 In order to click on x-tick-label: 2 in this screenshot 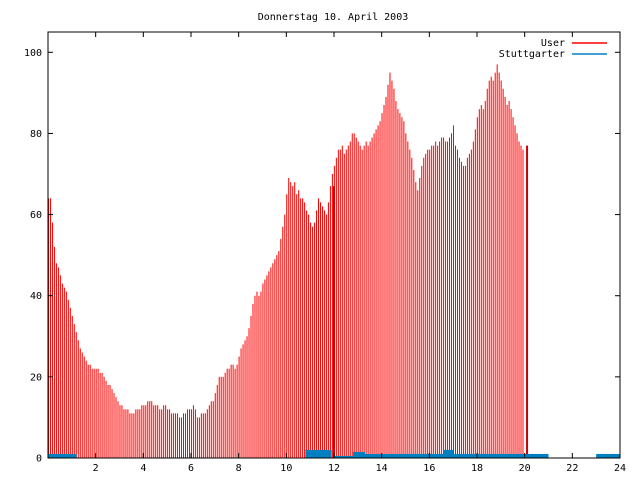, I will do `click(96, 468)`.